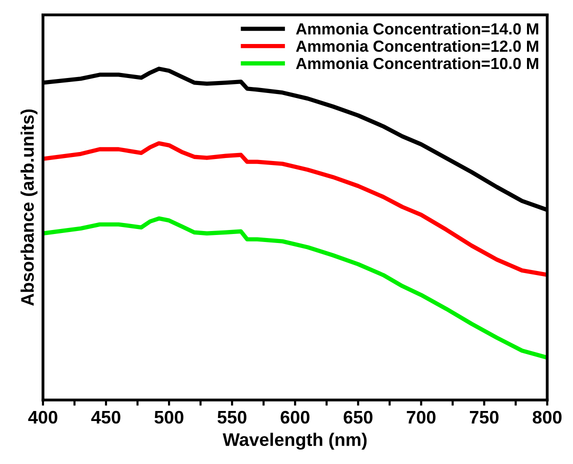 This screenshot has width=573, height=464. Describe the element at coordinates (294, 441) in the screenshot. I see `x-axis-title: Wavelength (nm)` at that location.